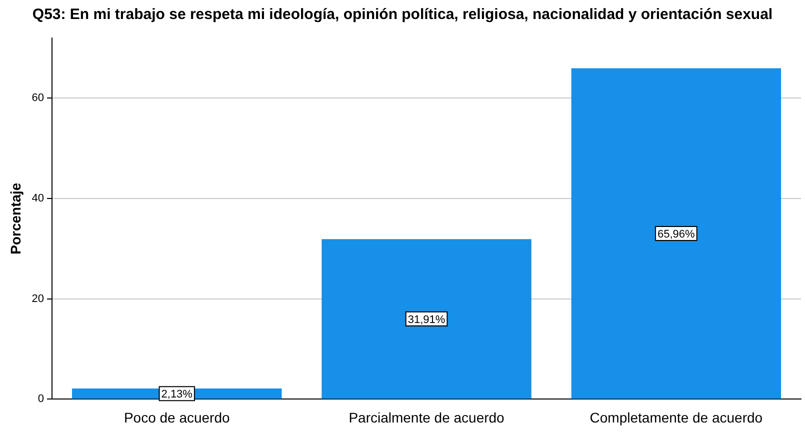 The width and height of the screenshot is (805, 434). Describe the element at coordinates (38, 298) in the screenshot. I see `y-tick-label: 20` at that location.